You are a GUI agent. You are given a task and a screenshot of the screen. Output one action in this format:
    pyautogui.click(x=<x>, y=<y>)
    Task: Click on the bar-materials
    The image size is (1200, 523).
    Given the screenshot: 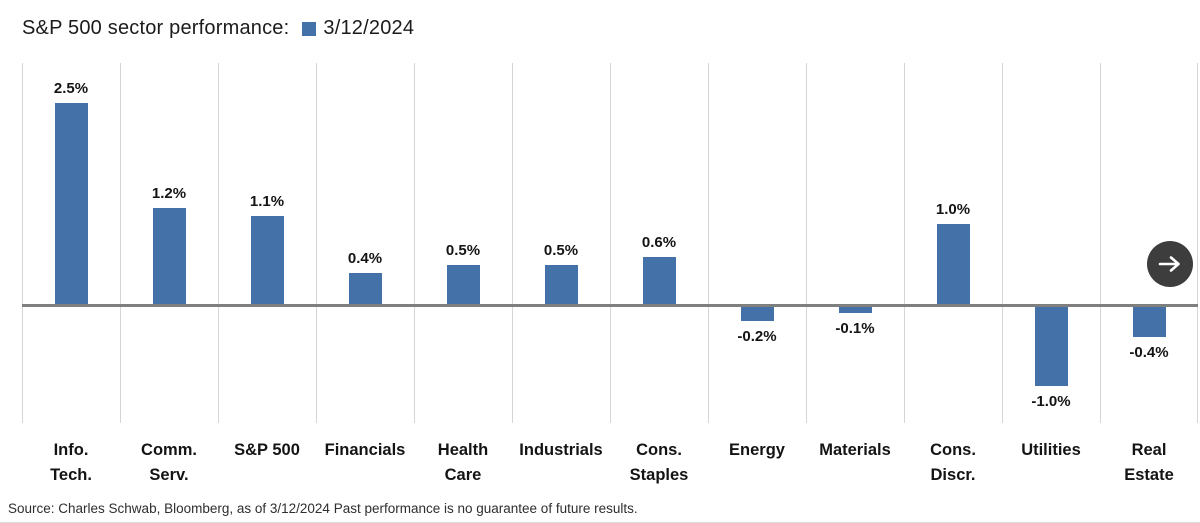 What is the action you would take?
    pyautogui.click(x=855, y=309)
    